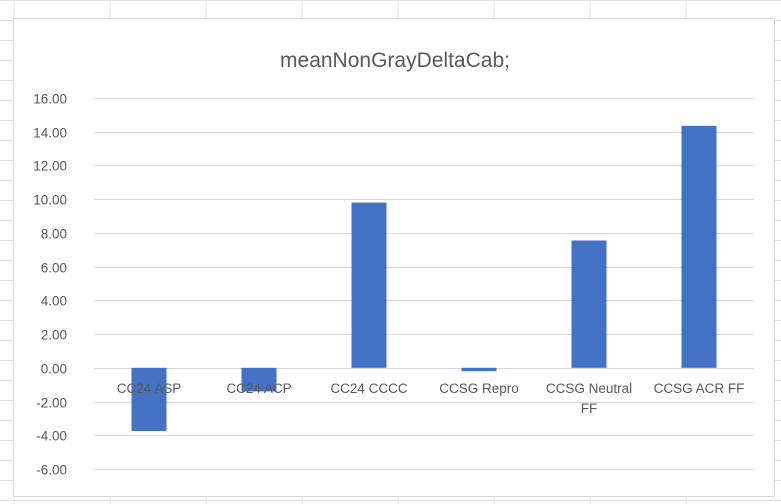 The image size is (781, 504). Describe the element at coordinates (54, 369) in the screenshot. I see `y-tick-label: 0.00` at that location.